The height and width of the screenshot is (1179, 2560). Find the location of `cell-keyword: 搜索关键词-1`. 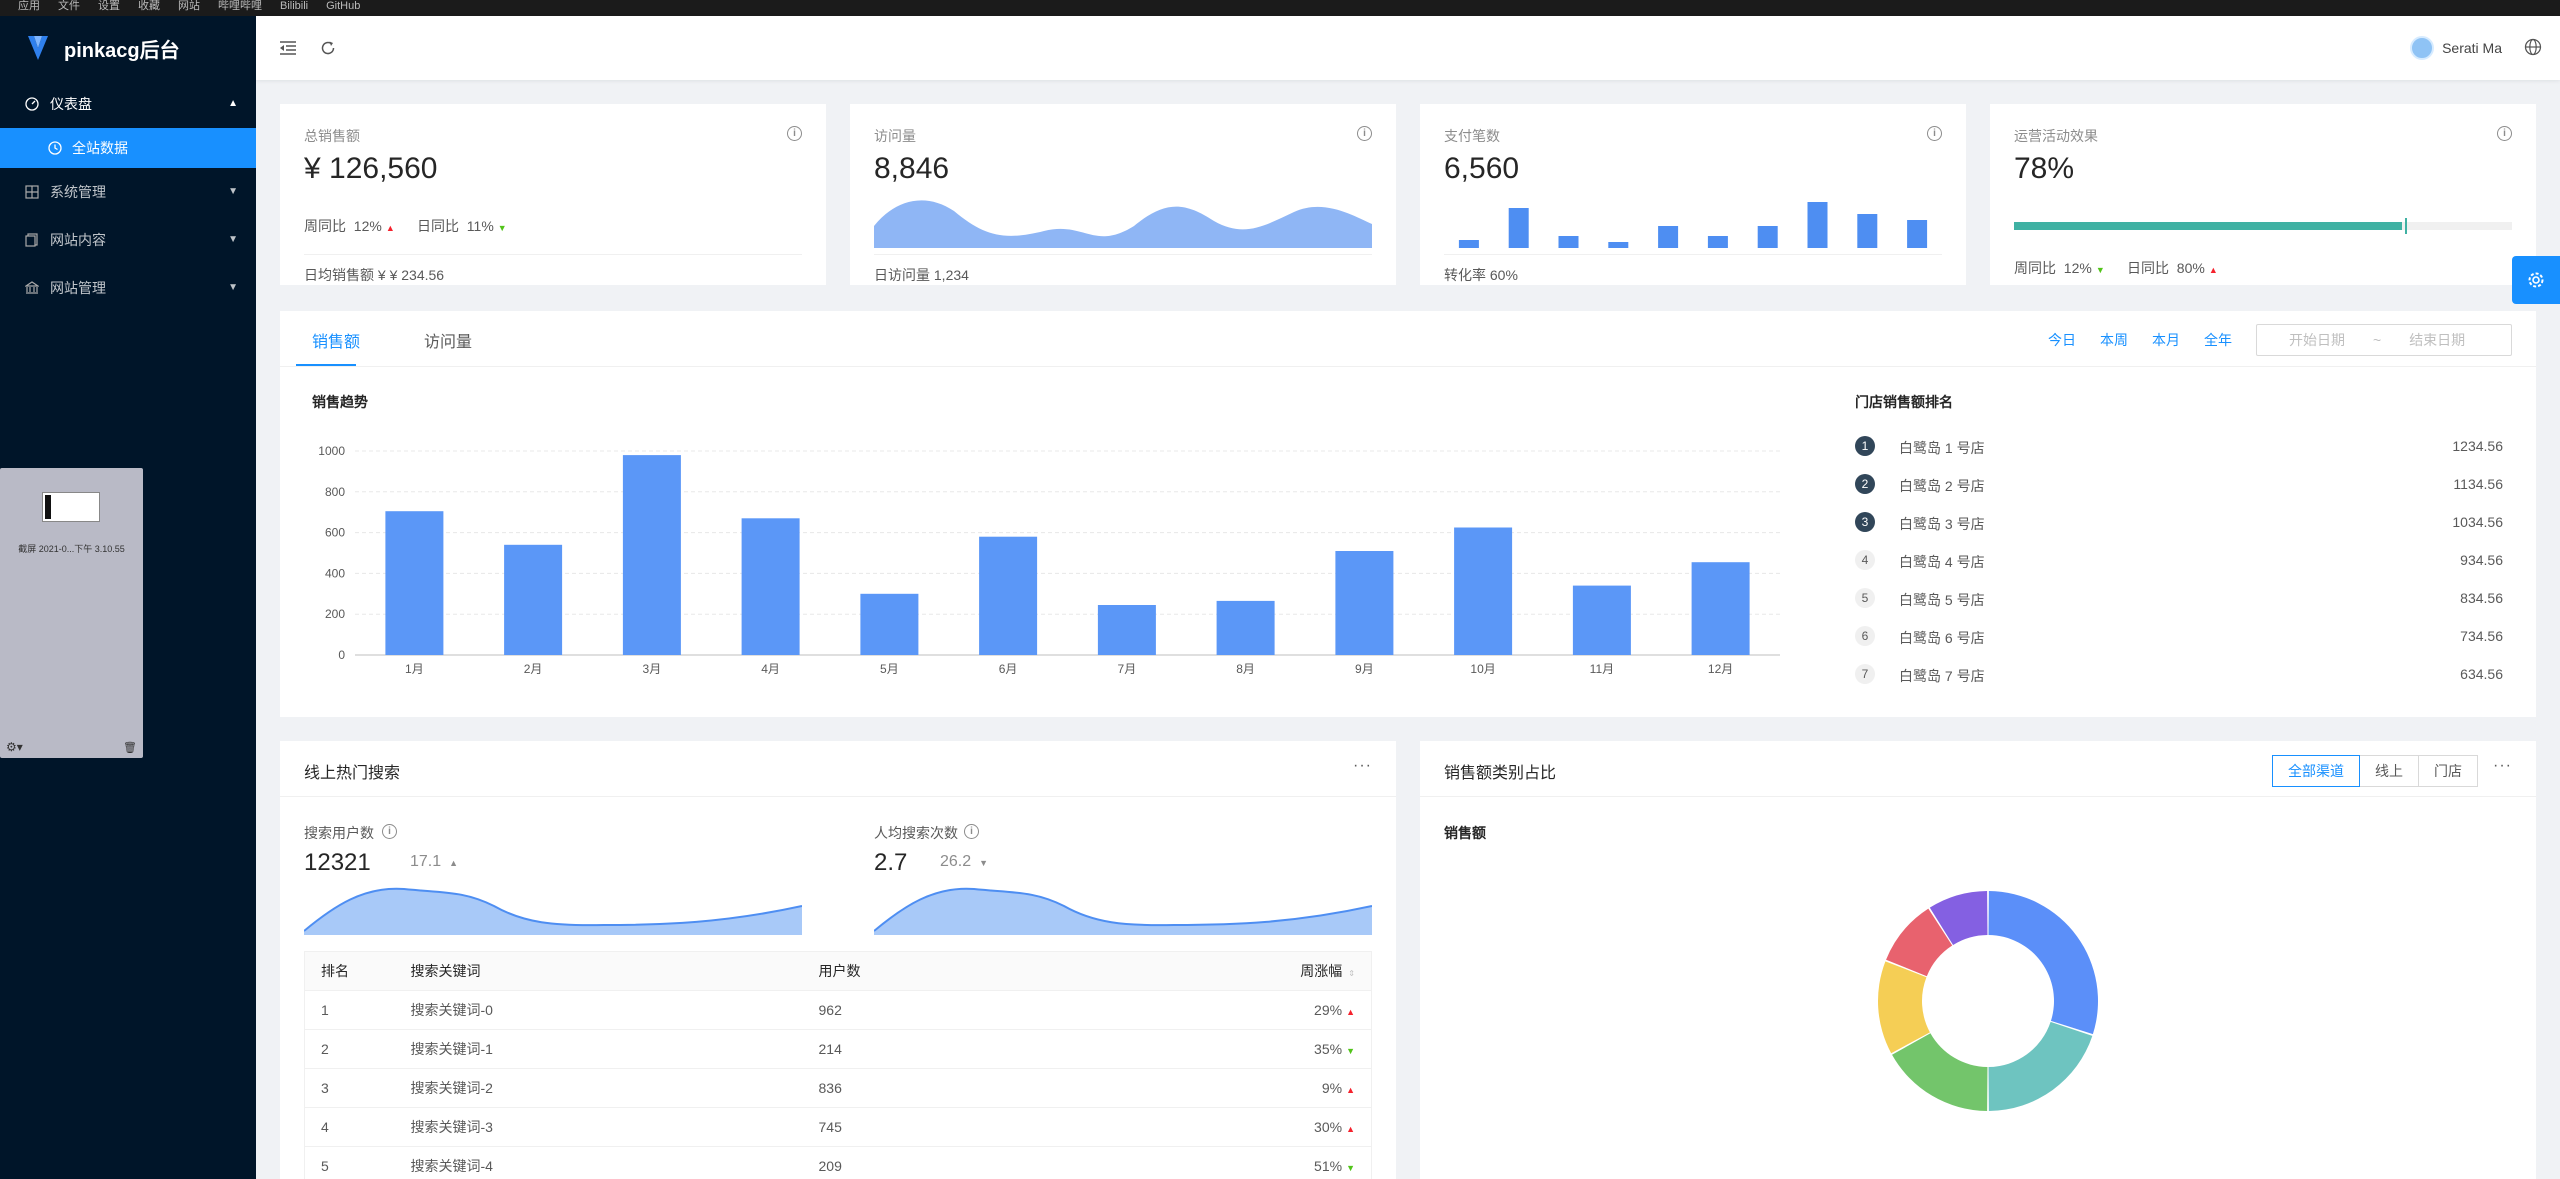

cell-keyword: 搜索关键词-1 is located at coordinates (598, 1049).